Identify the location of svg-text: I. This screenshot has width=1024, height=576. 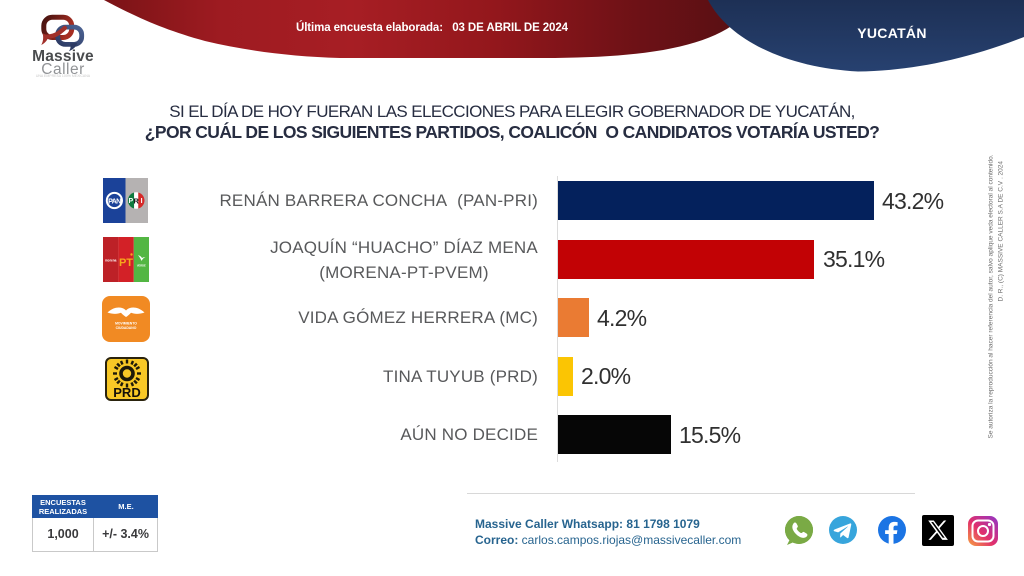
(142, 201).